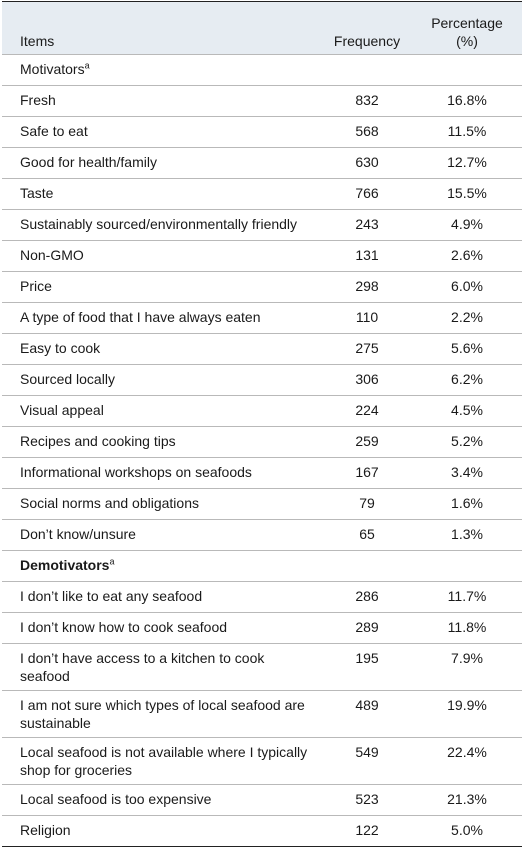 Image resolution: width=524 pixels, height=865 pixels. What do you see at coordinates (467, 349) in the screenshot?
I see `percentage-cell: 5.6%` at bounding box center [467, 349].